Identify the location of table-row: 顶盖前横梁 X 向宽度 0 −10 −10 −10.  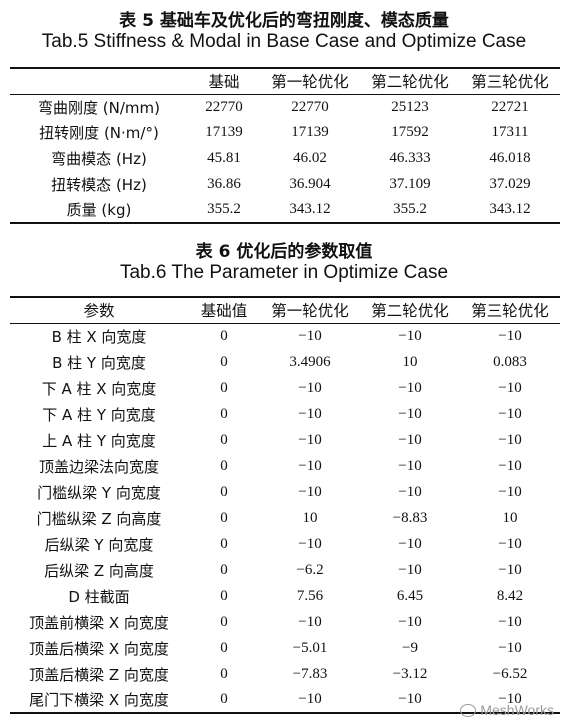
(285, 622).